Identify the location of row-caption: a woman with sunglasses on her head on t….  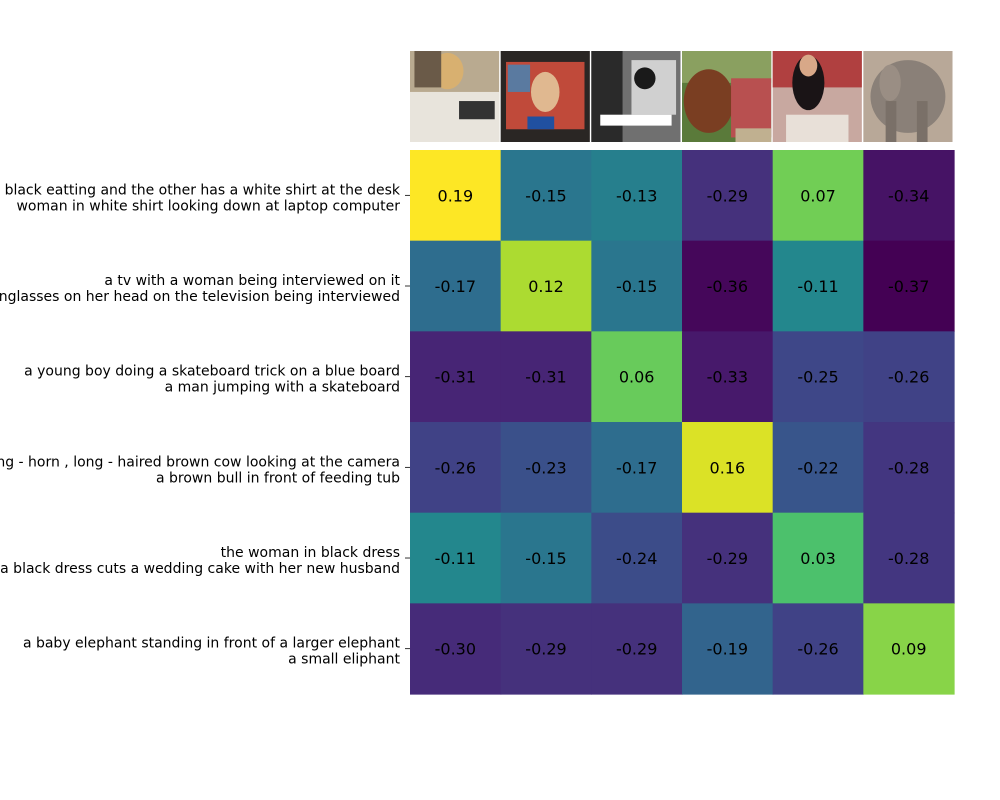
(200, 297).